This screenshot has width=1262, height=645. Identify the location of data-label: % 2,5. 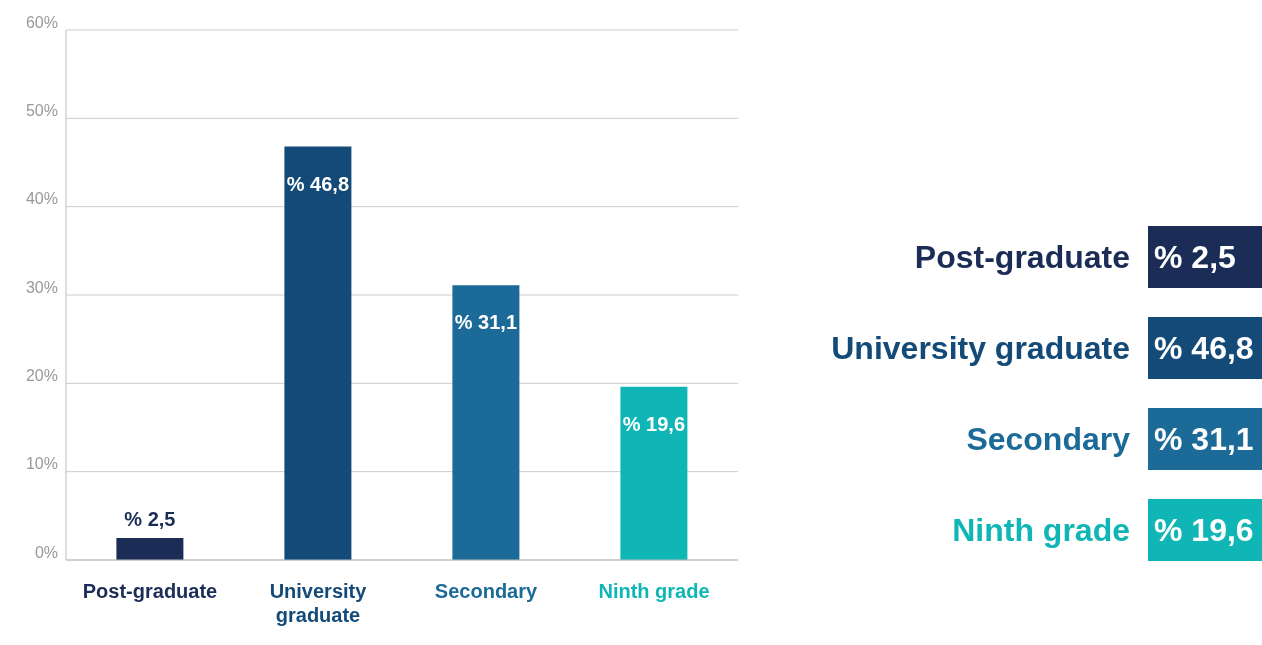
(150, 518).